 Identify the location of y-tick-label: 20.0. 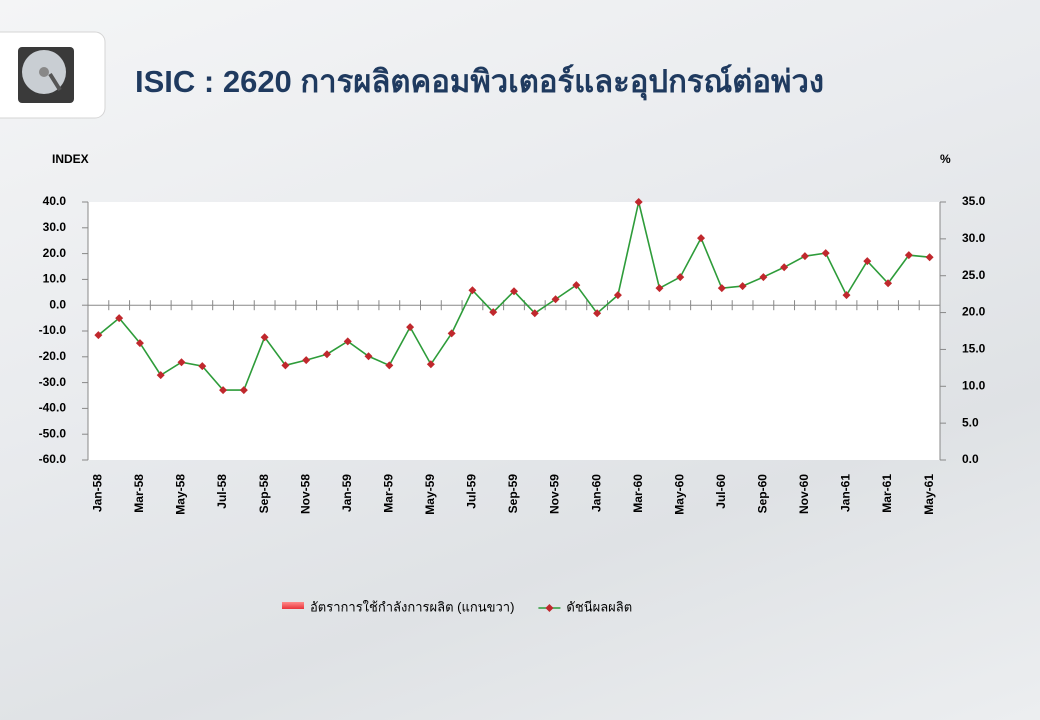
(55, 253).